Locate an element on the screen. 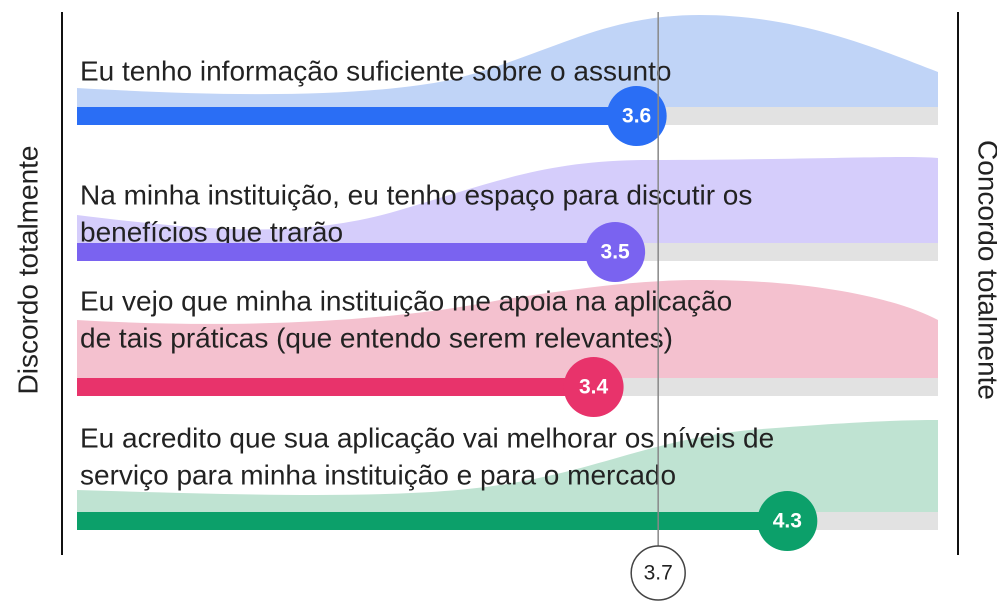 The height and width of the screenshot is (603, 997). right-axis-label: Concordo totalmente is located at coordinates (985, 270).